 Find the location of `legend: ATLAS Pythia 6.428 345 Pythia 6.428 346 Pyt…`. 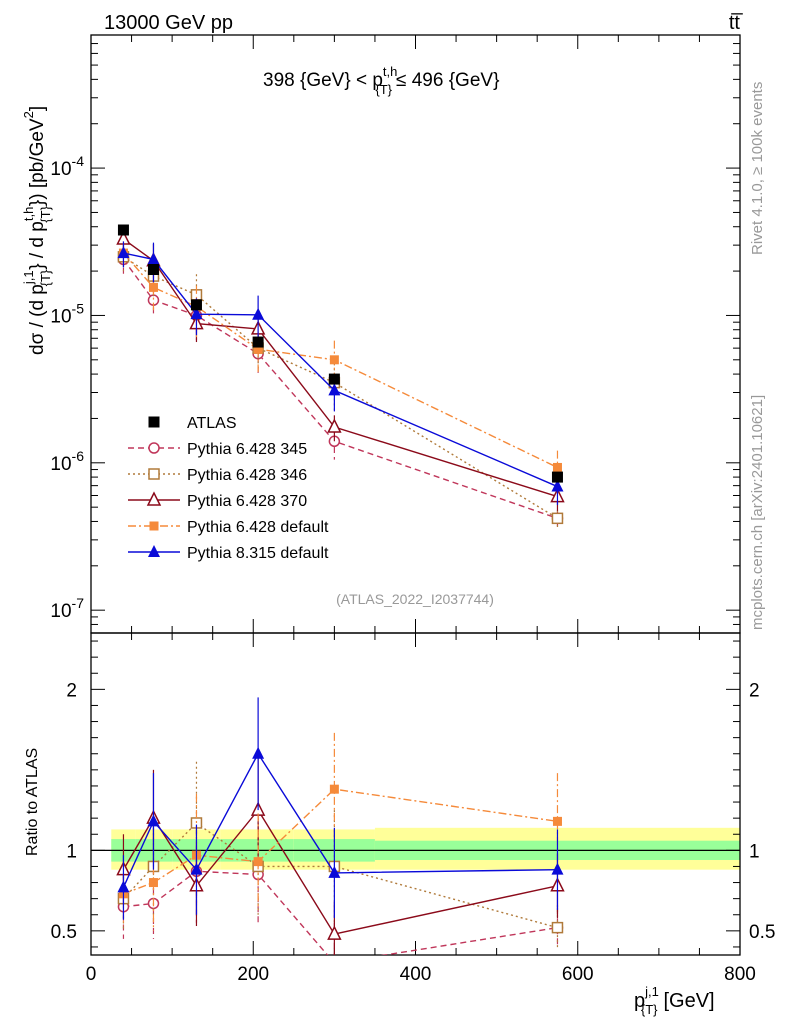

legend: ATLAS Pythia 6.428 345 Pythia 6.428 346 Pyt… is located at coordinates (228, 488).